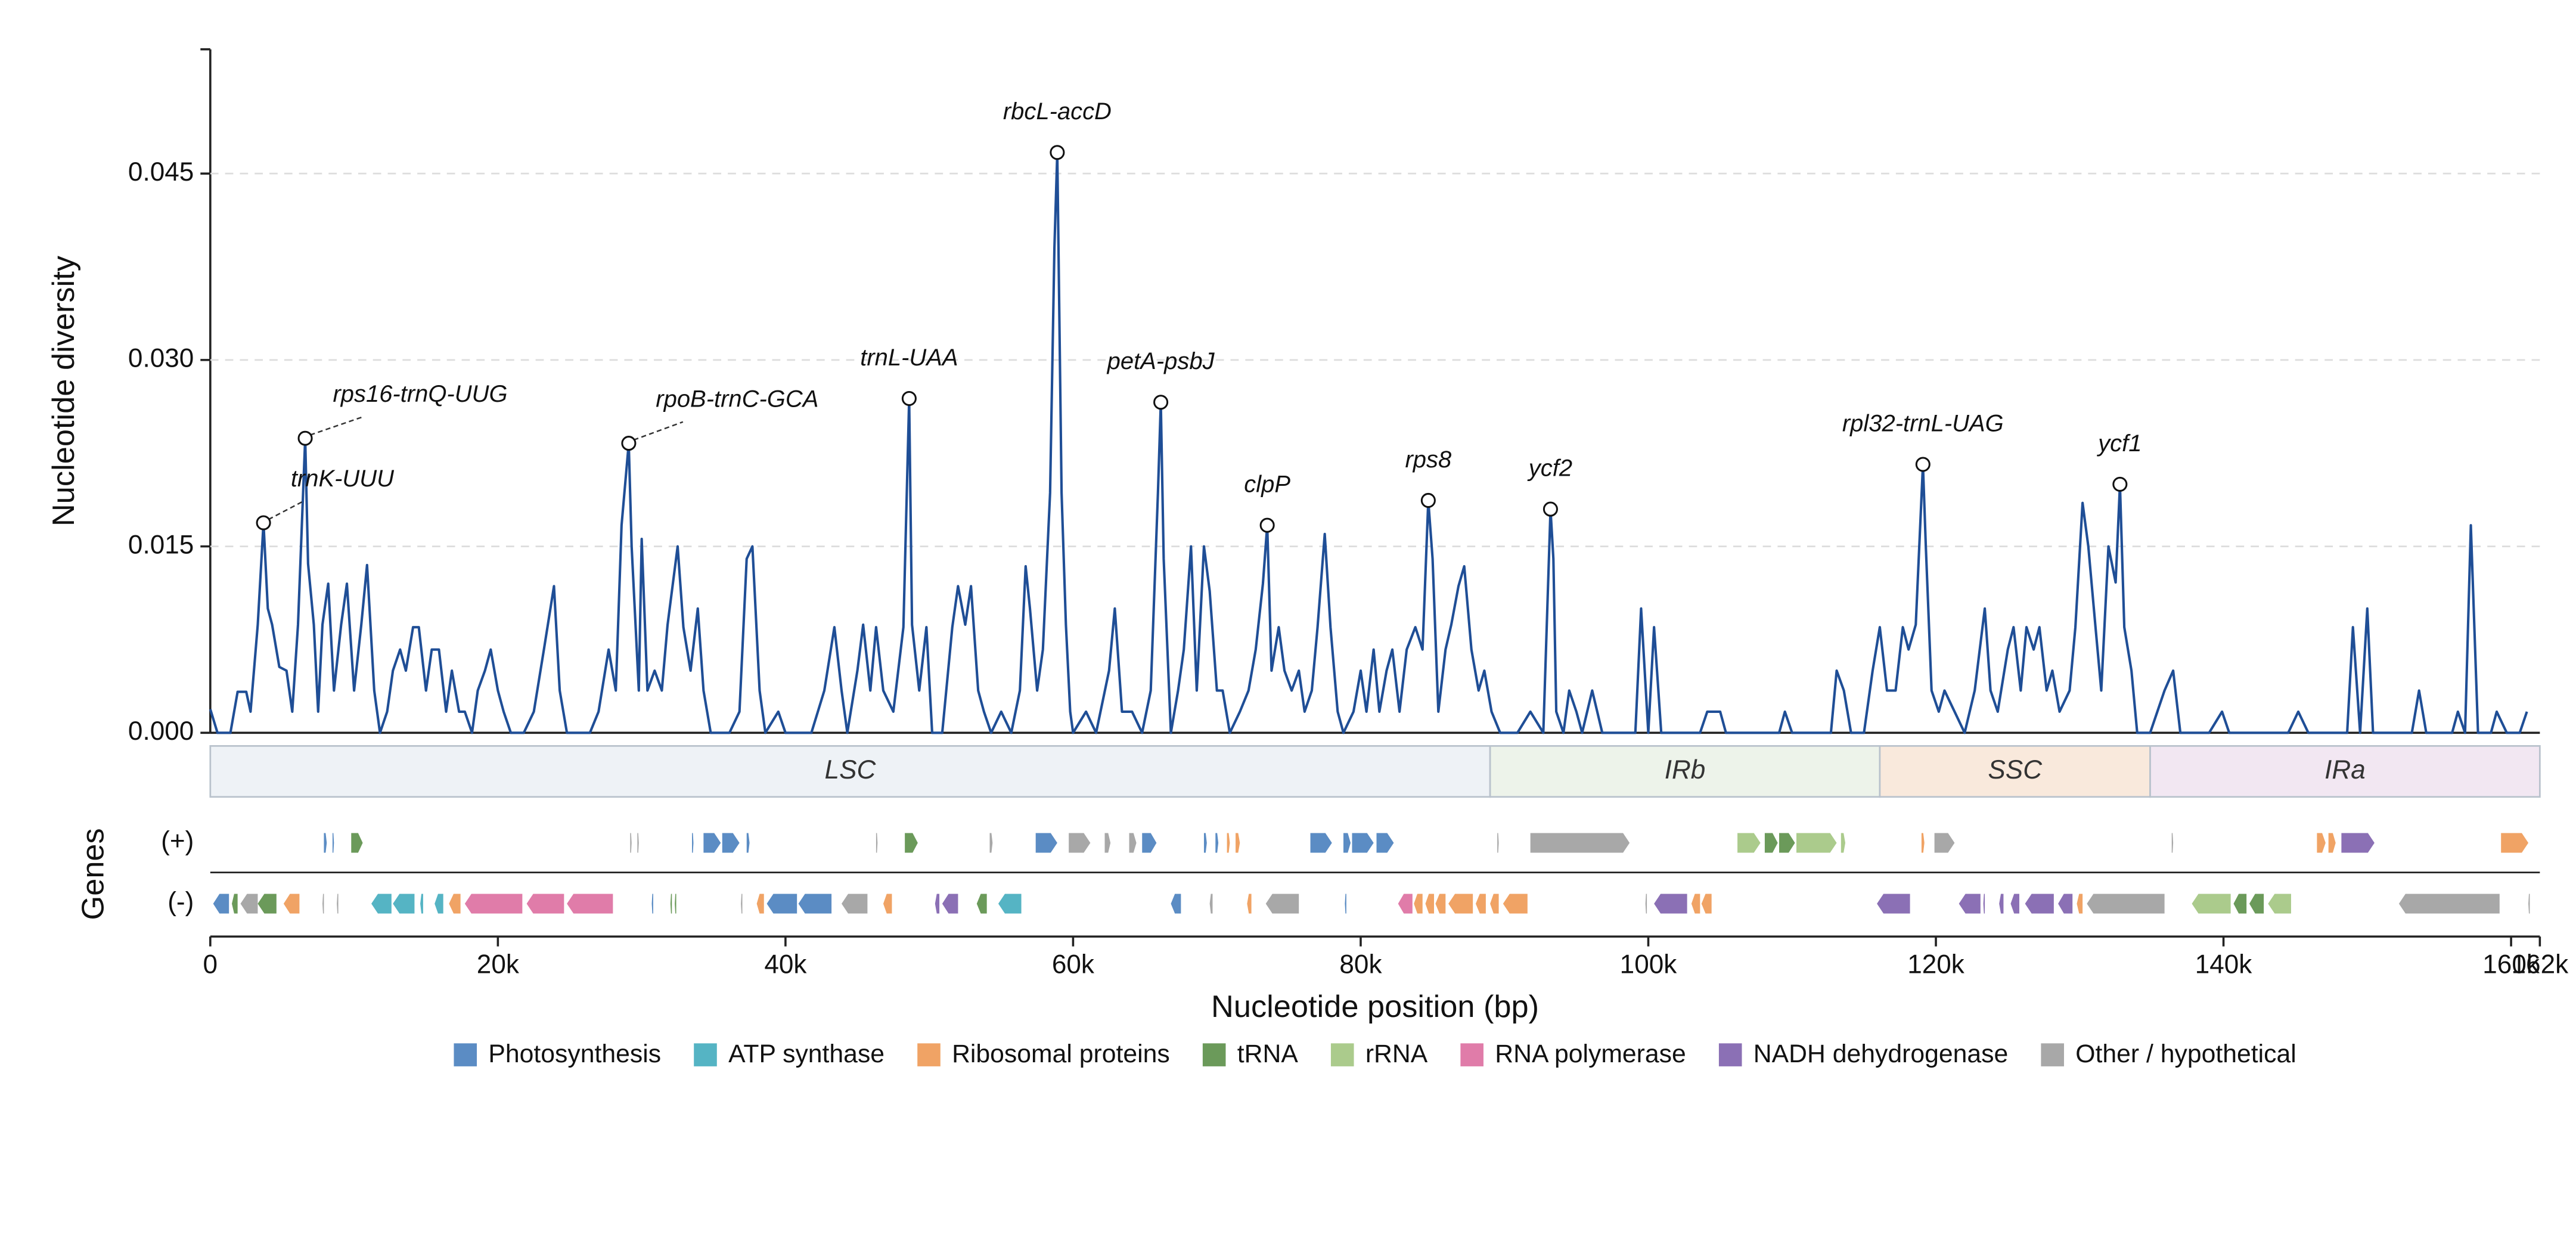 This screenshot has height=1253, width=2576. What do you see at coordinates (1375, 1007) in the screenshot?
I see `x-axis-label: Nucleotide position (bp)` at bounding box center [1375, 1007].